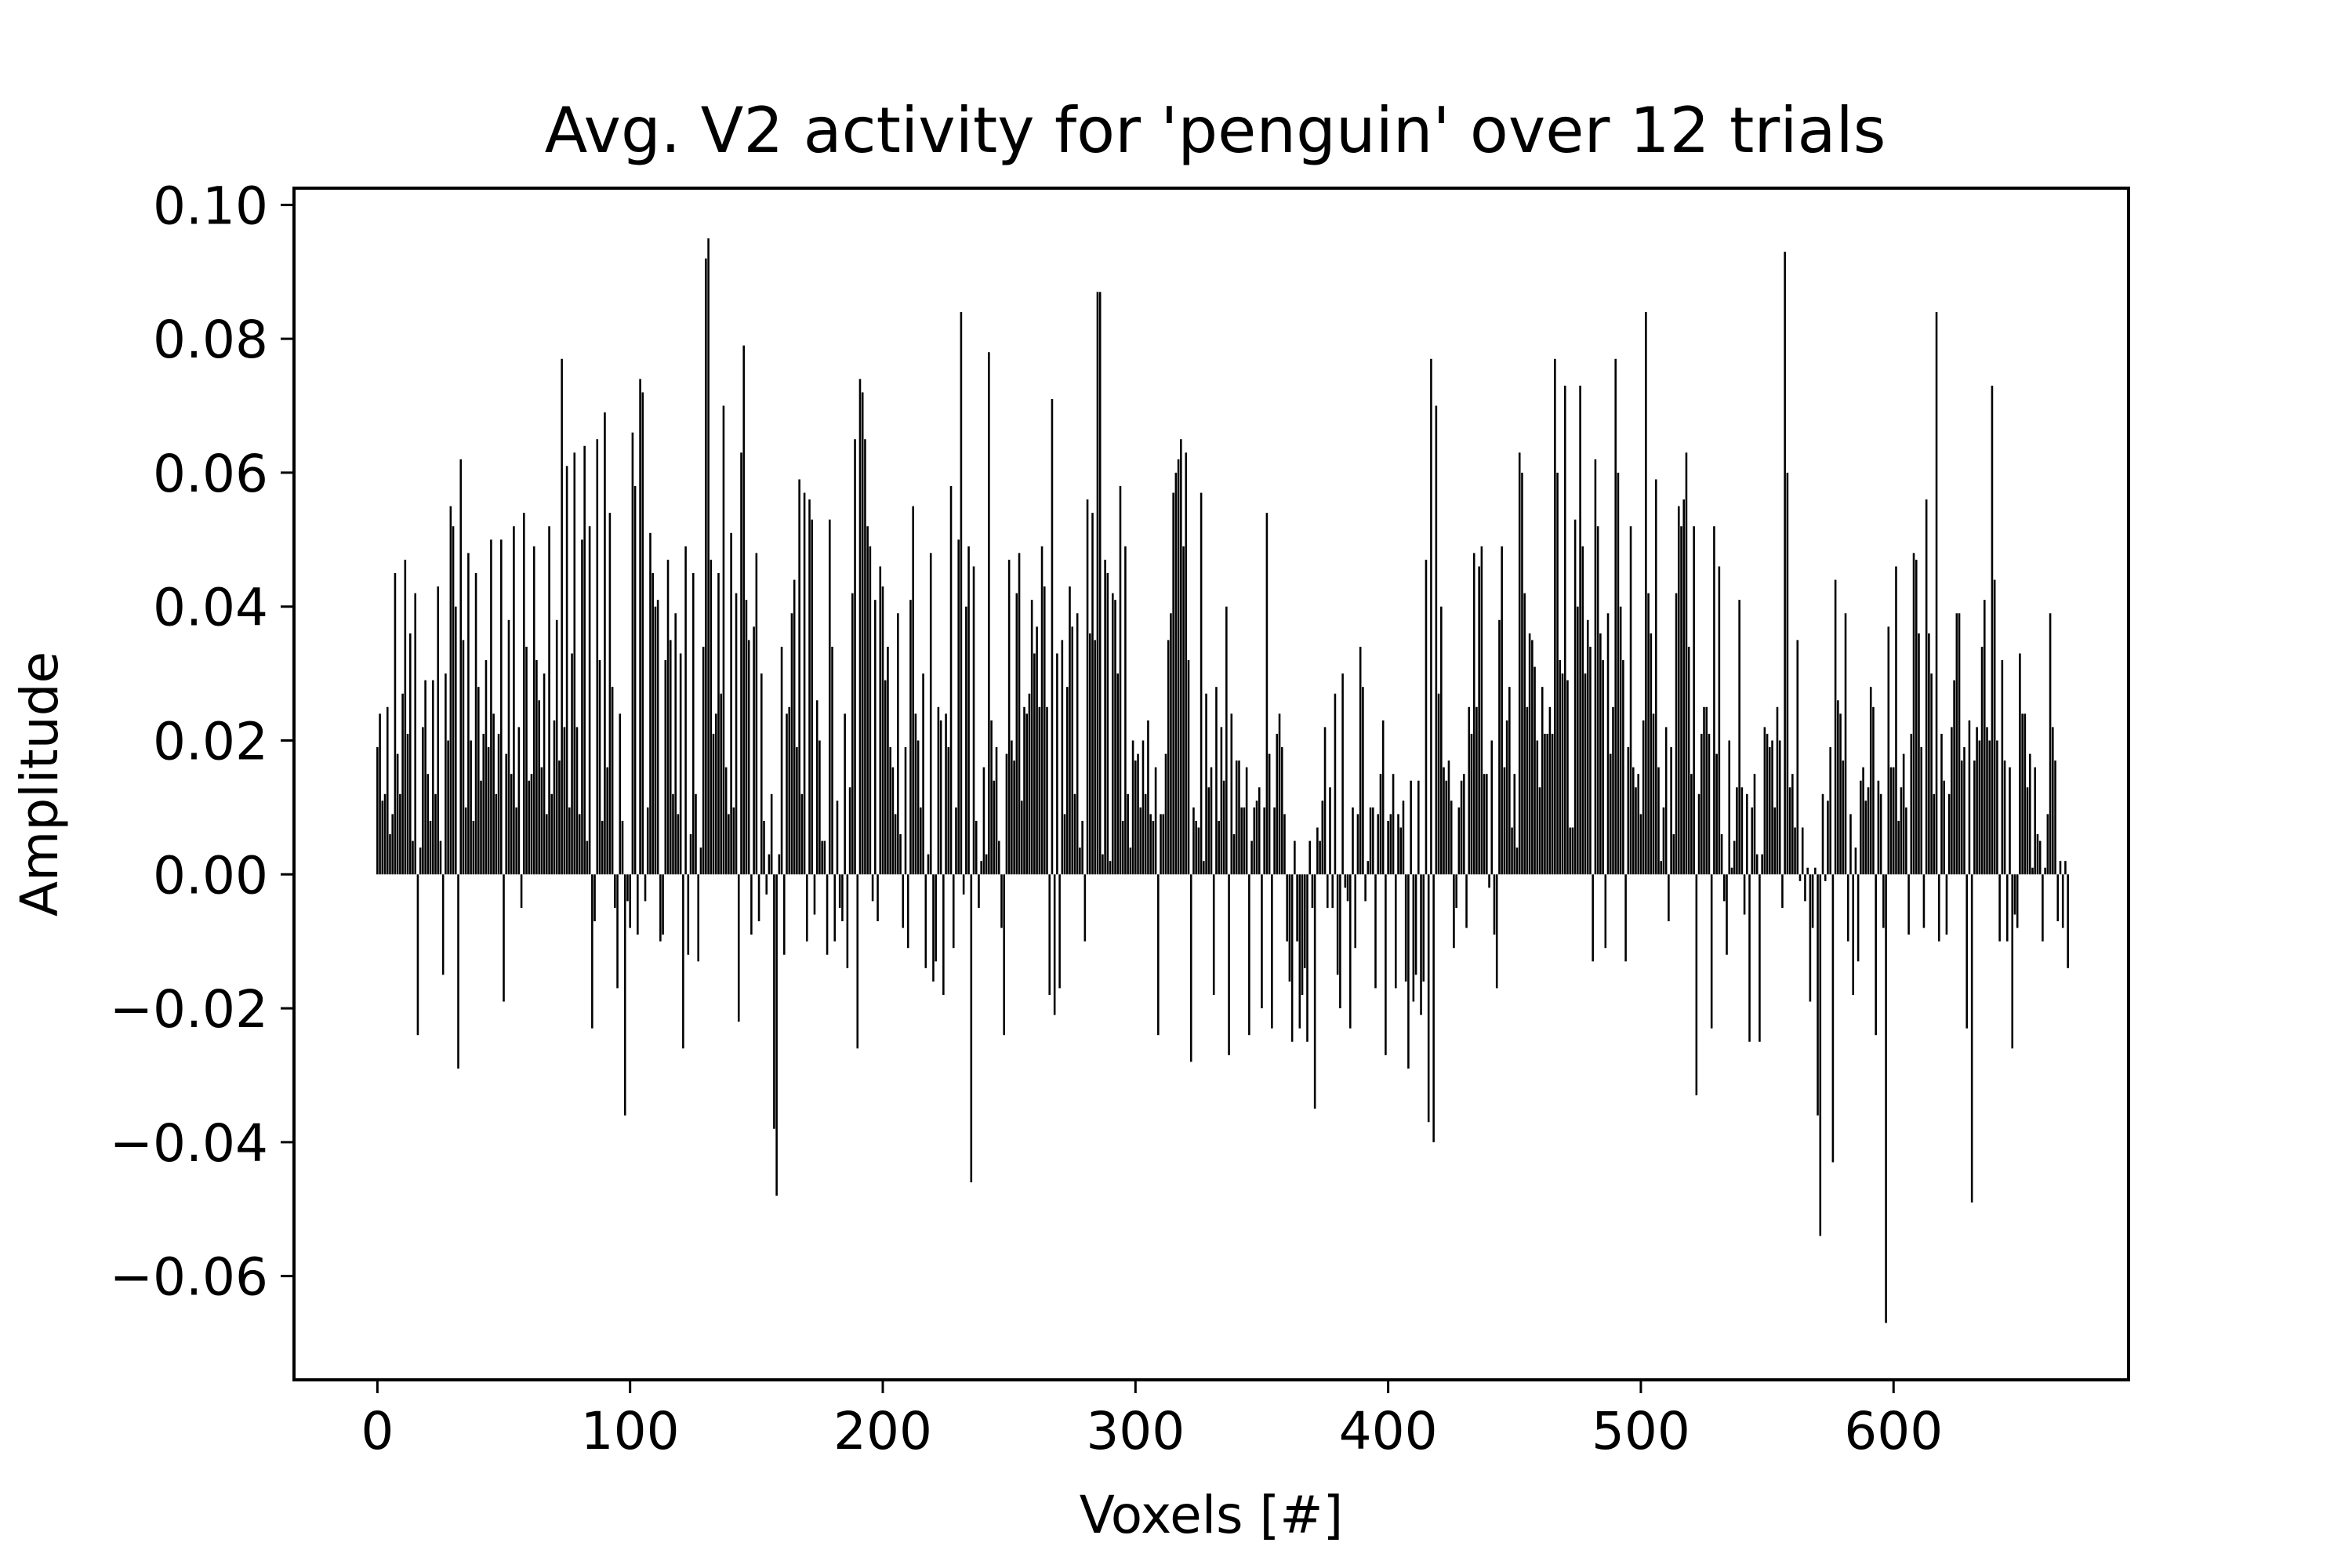  Describe the element at coordinates (210, 206) in the screenshot. I see `y-tick-label: 0.10` at that location.